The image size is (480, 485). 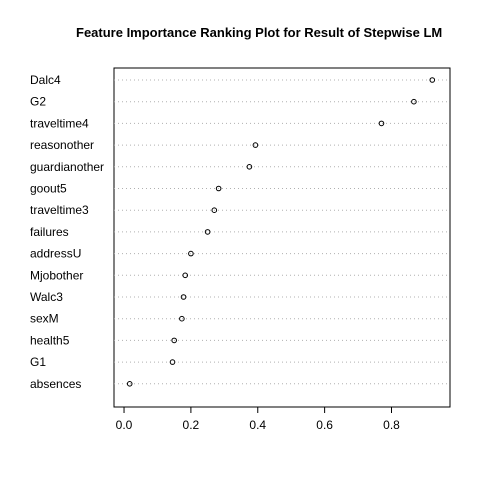 I want to click on category-label: absences, so click(x=55, y=384).